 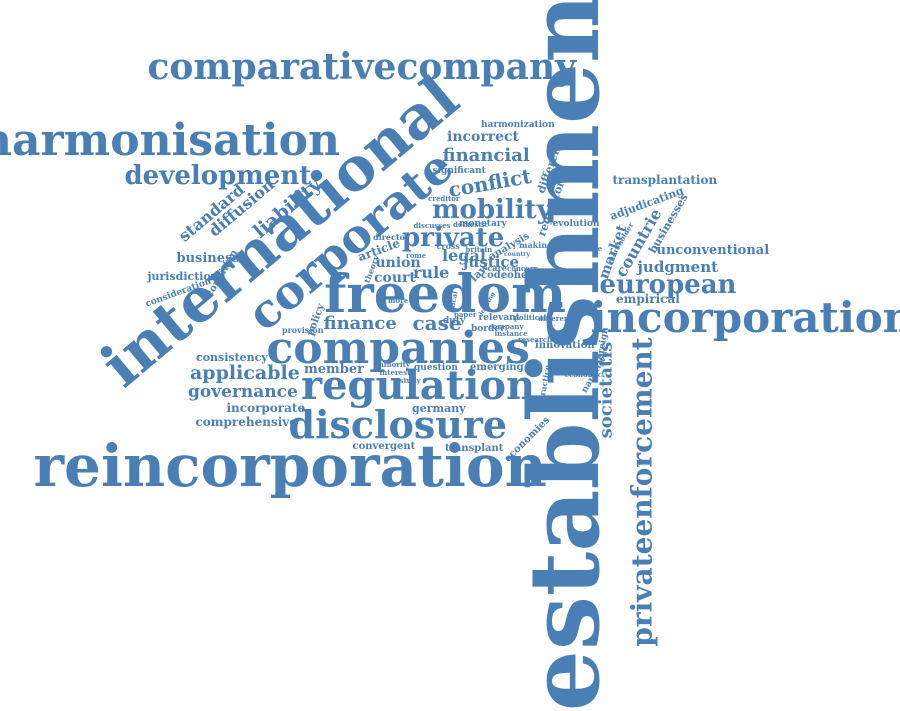 I want to click on cloud-word: provision, so click(x=303, y=330).